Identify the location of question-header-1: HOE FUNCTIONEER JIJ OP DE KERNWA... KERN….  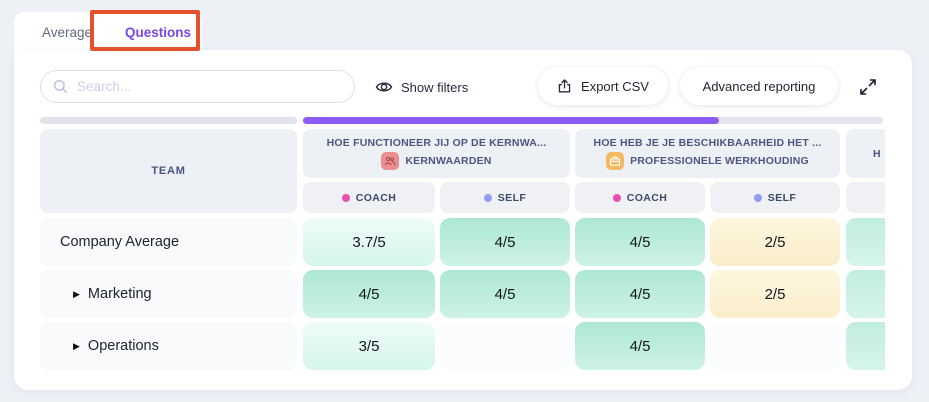
(436, 153).